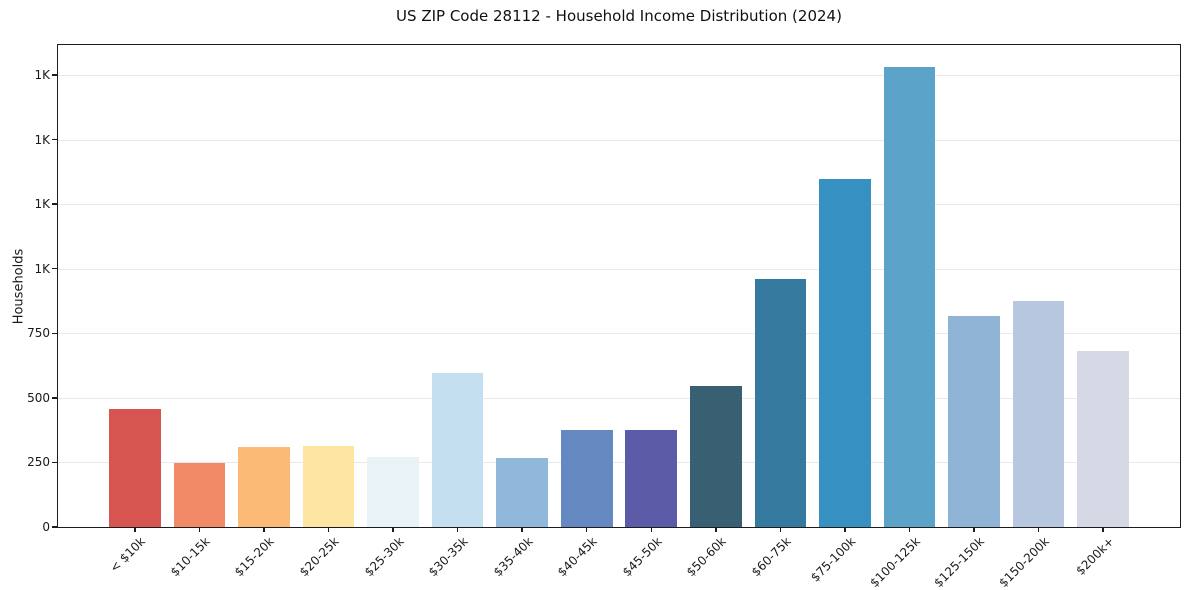 The width and height of the screenshot is (1189, 590). I want to click on y-tick-label: 750, so click(38, 333).